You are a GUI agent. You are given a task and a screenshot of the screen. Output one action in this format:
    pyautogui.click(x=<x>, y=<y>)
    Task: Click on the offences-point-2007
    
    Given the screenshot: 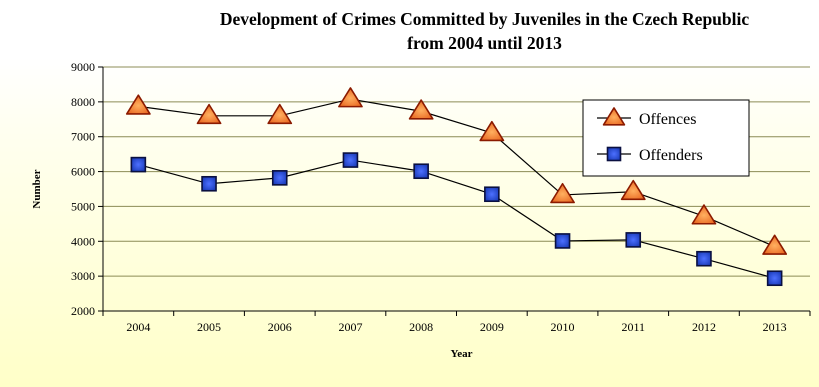 What is the action you would take?
    pyautogui.click(x=350, y=97)
    